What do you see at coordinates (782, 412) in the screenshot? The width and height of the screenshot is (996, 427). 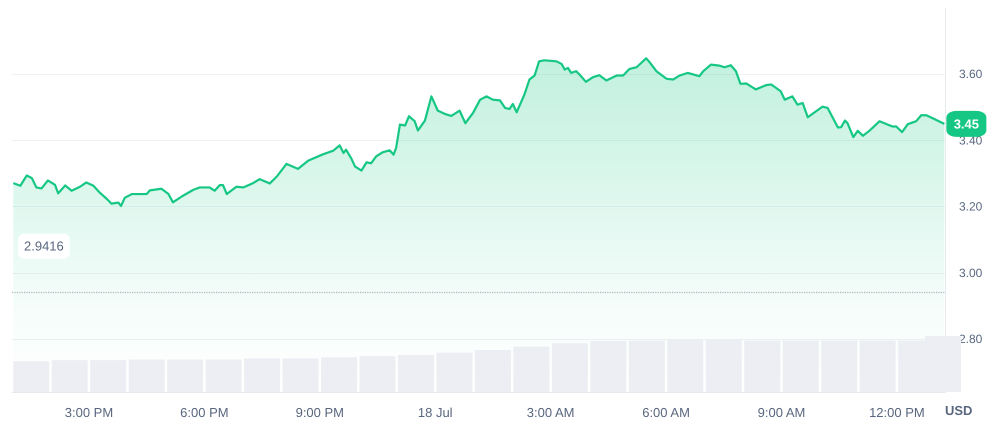 I see `x-tick-label: 9:00 AM` at bounding box center [782, 412].